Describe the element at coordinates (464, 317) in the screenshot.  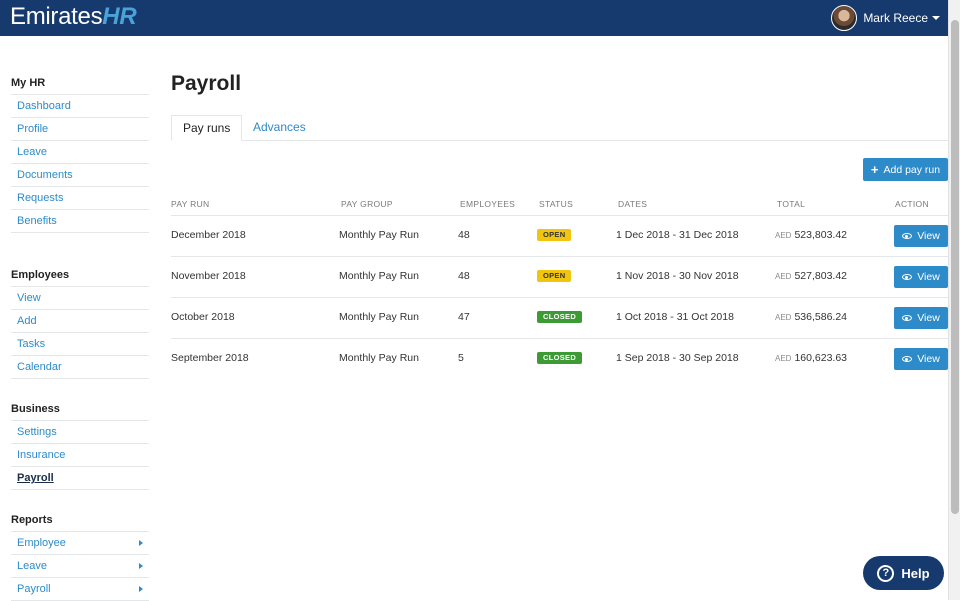
I see `cell-employees: 47` at that location.